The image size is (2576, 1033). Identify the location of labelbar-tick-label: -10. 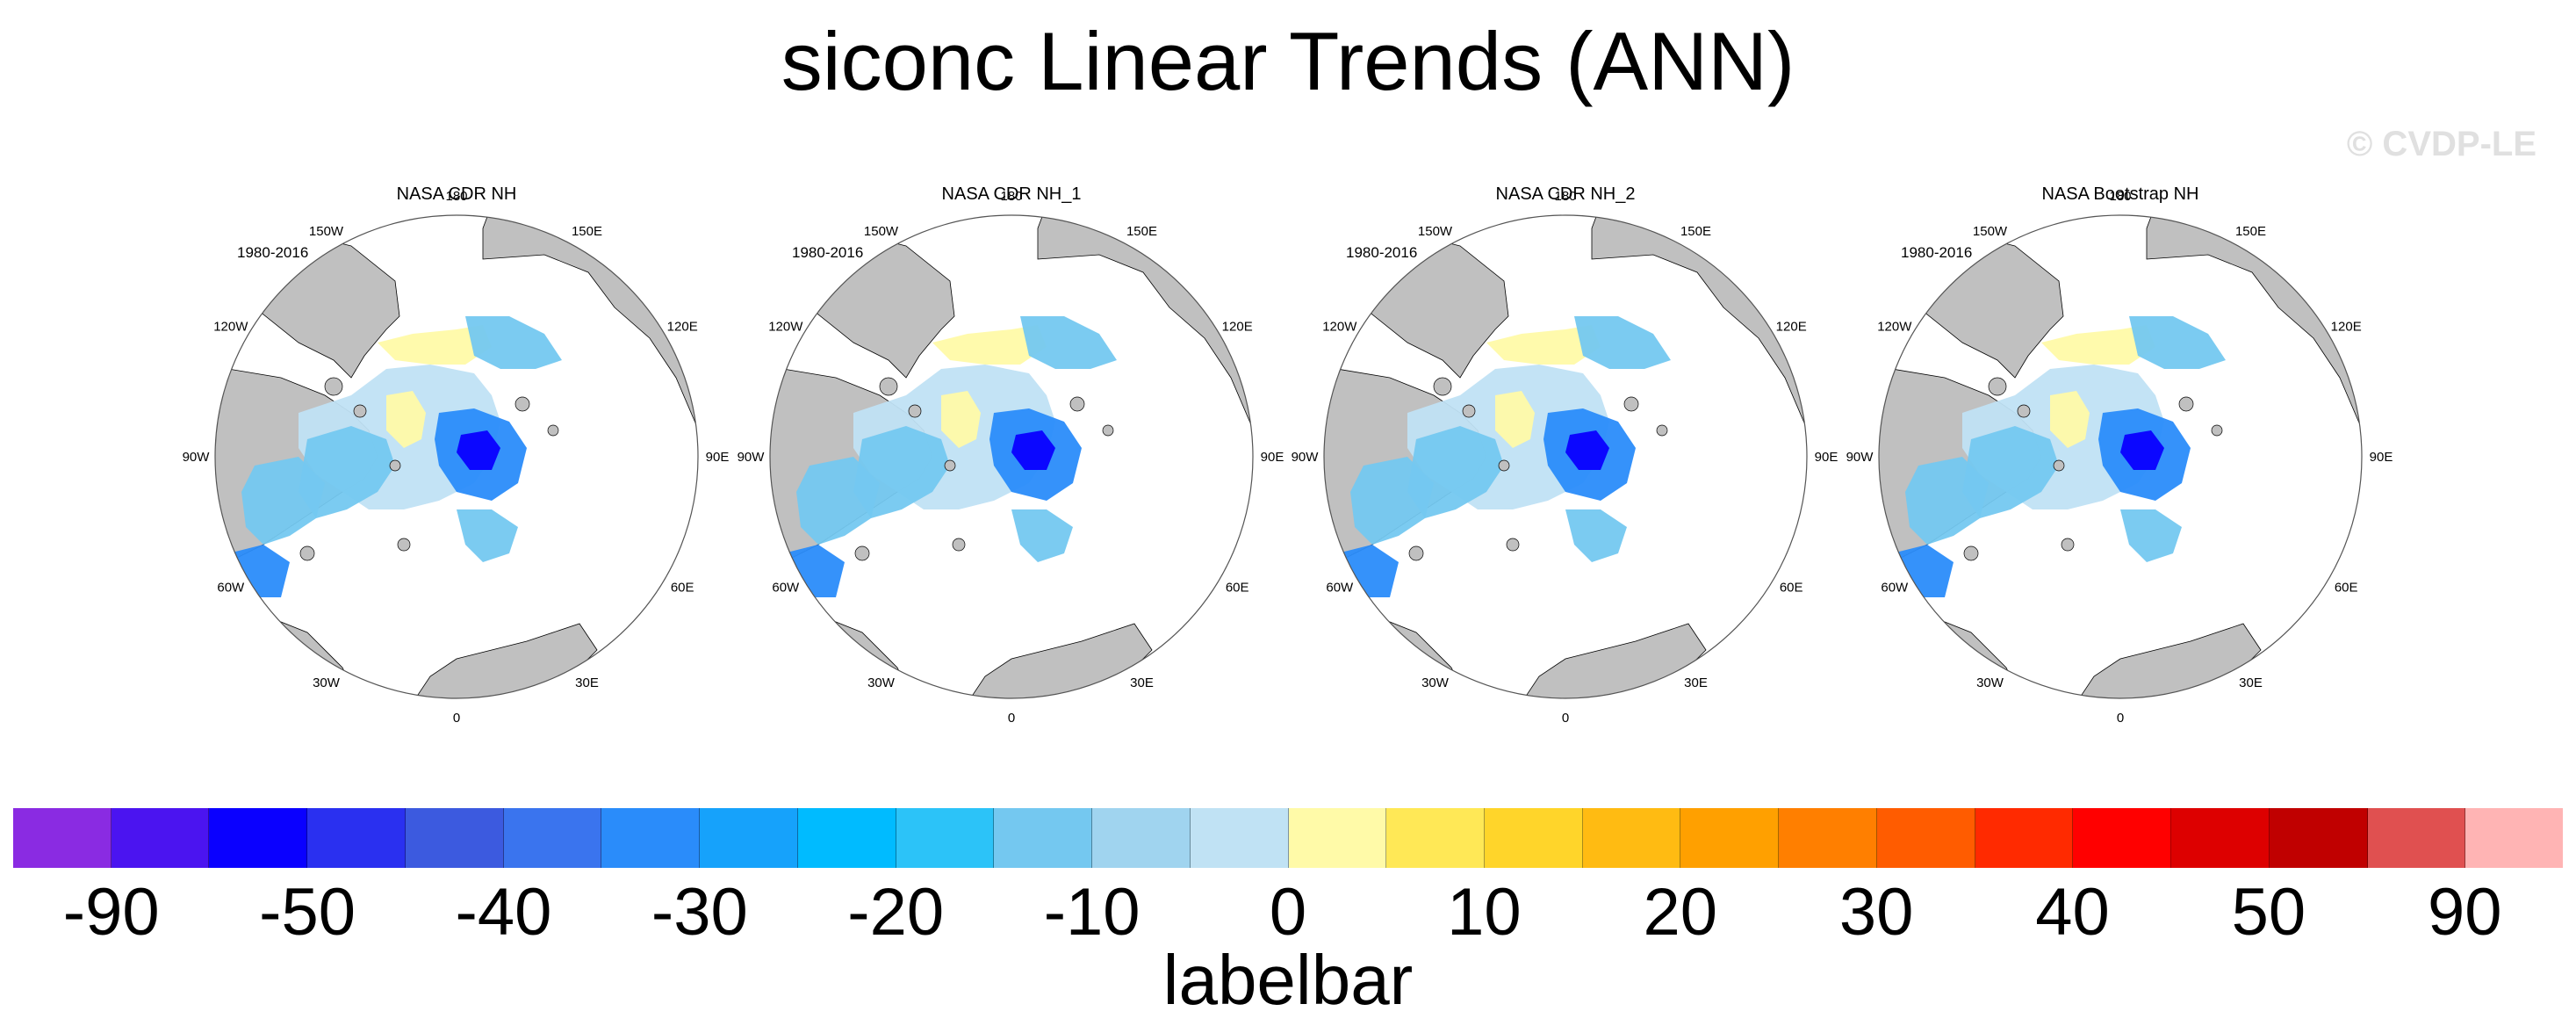
(1091, 912).